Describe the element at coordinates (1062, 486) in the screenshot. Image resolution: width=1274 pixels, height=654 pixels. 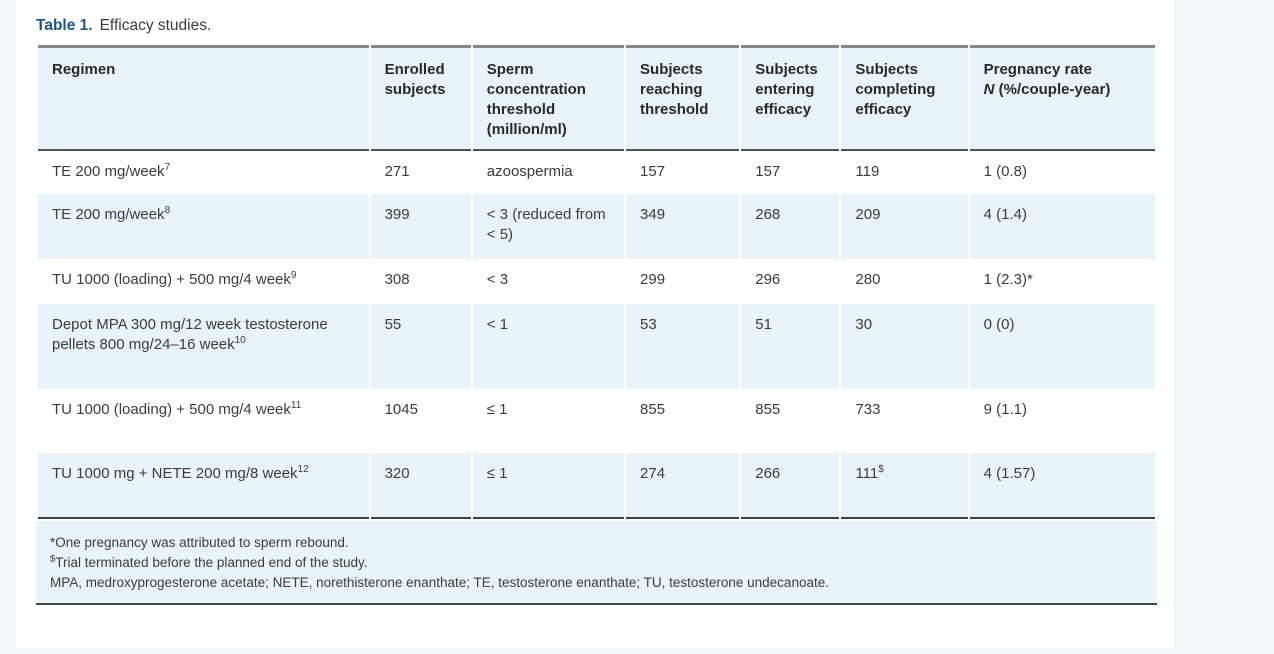
I see `cell-pregnancy-rate: 4 (1.57)` at that location.